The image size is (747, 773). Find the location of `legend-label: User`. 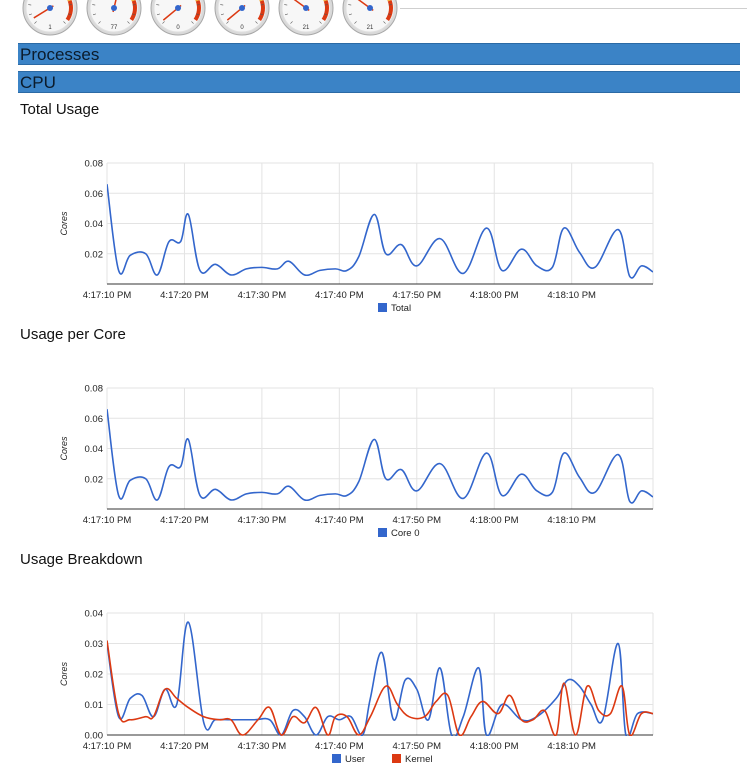

legend-label: User is located at coordinates (355, 759).